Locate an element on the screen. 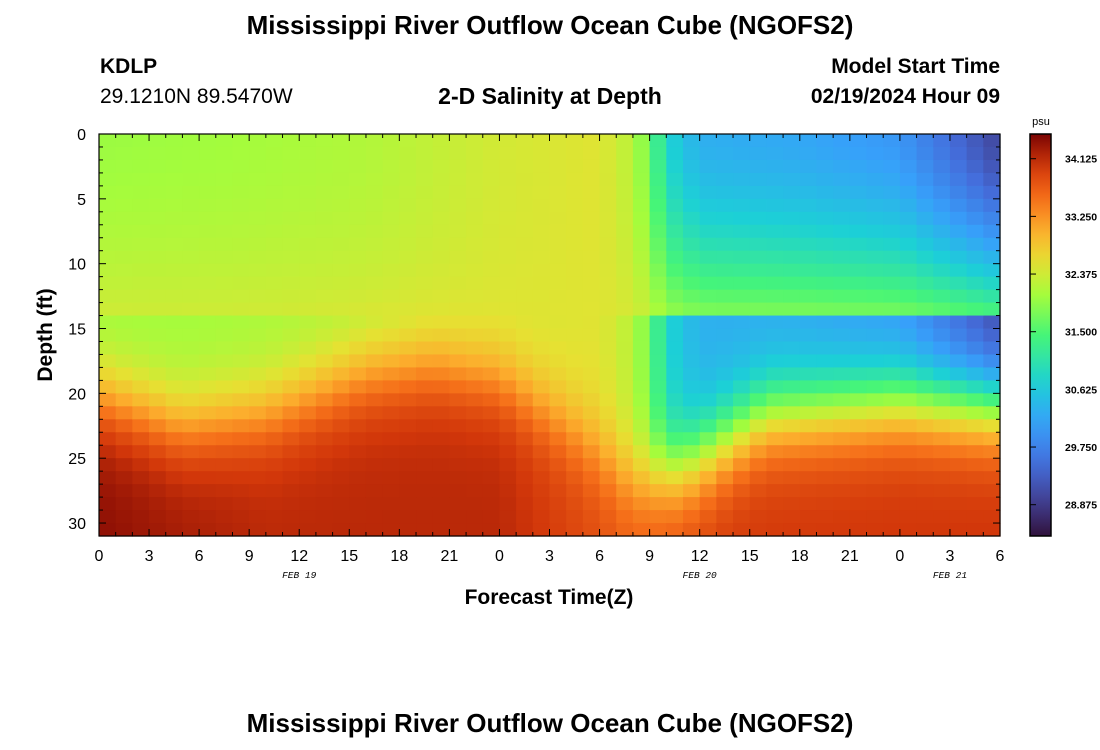 Image resolution: width=1100 pixels, height=750 pixels. colorbar-tick-label: 30.625 is located at coordinates (1081, 390).